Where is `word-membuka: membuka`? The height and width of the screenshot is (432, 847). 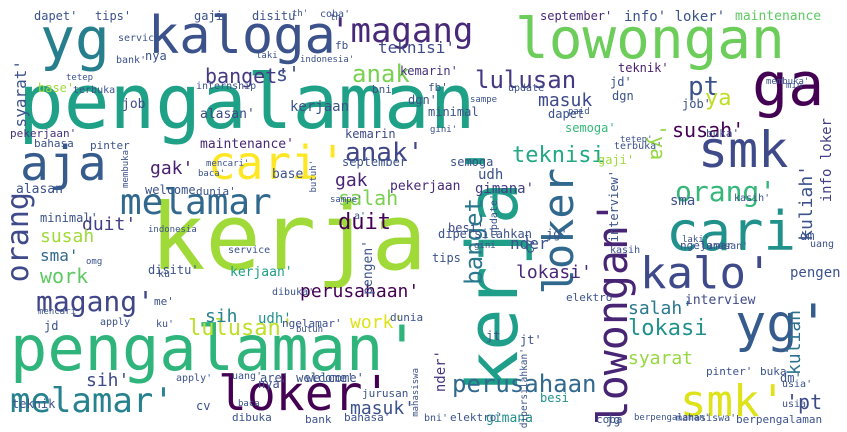 word-membuka: membuka is located at coordinates (126, 169).